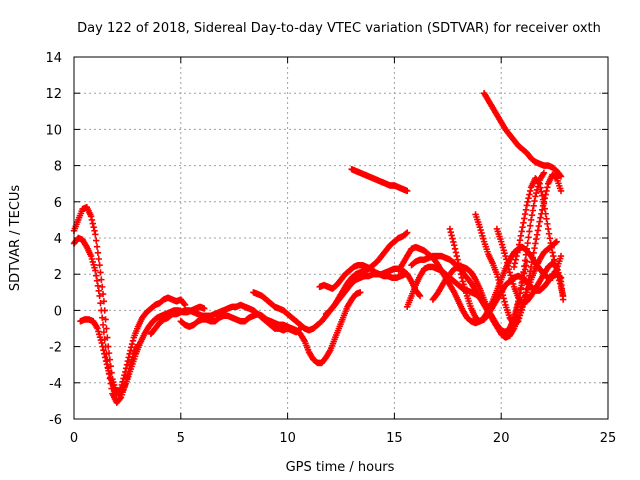 This screenshot has width=640, height=480. I want to click on y-tick-label: 6, so click(58, 203).